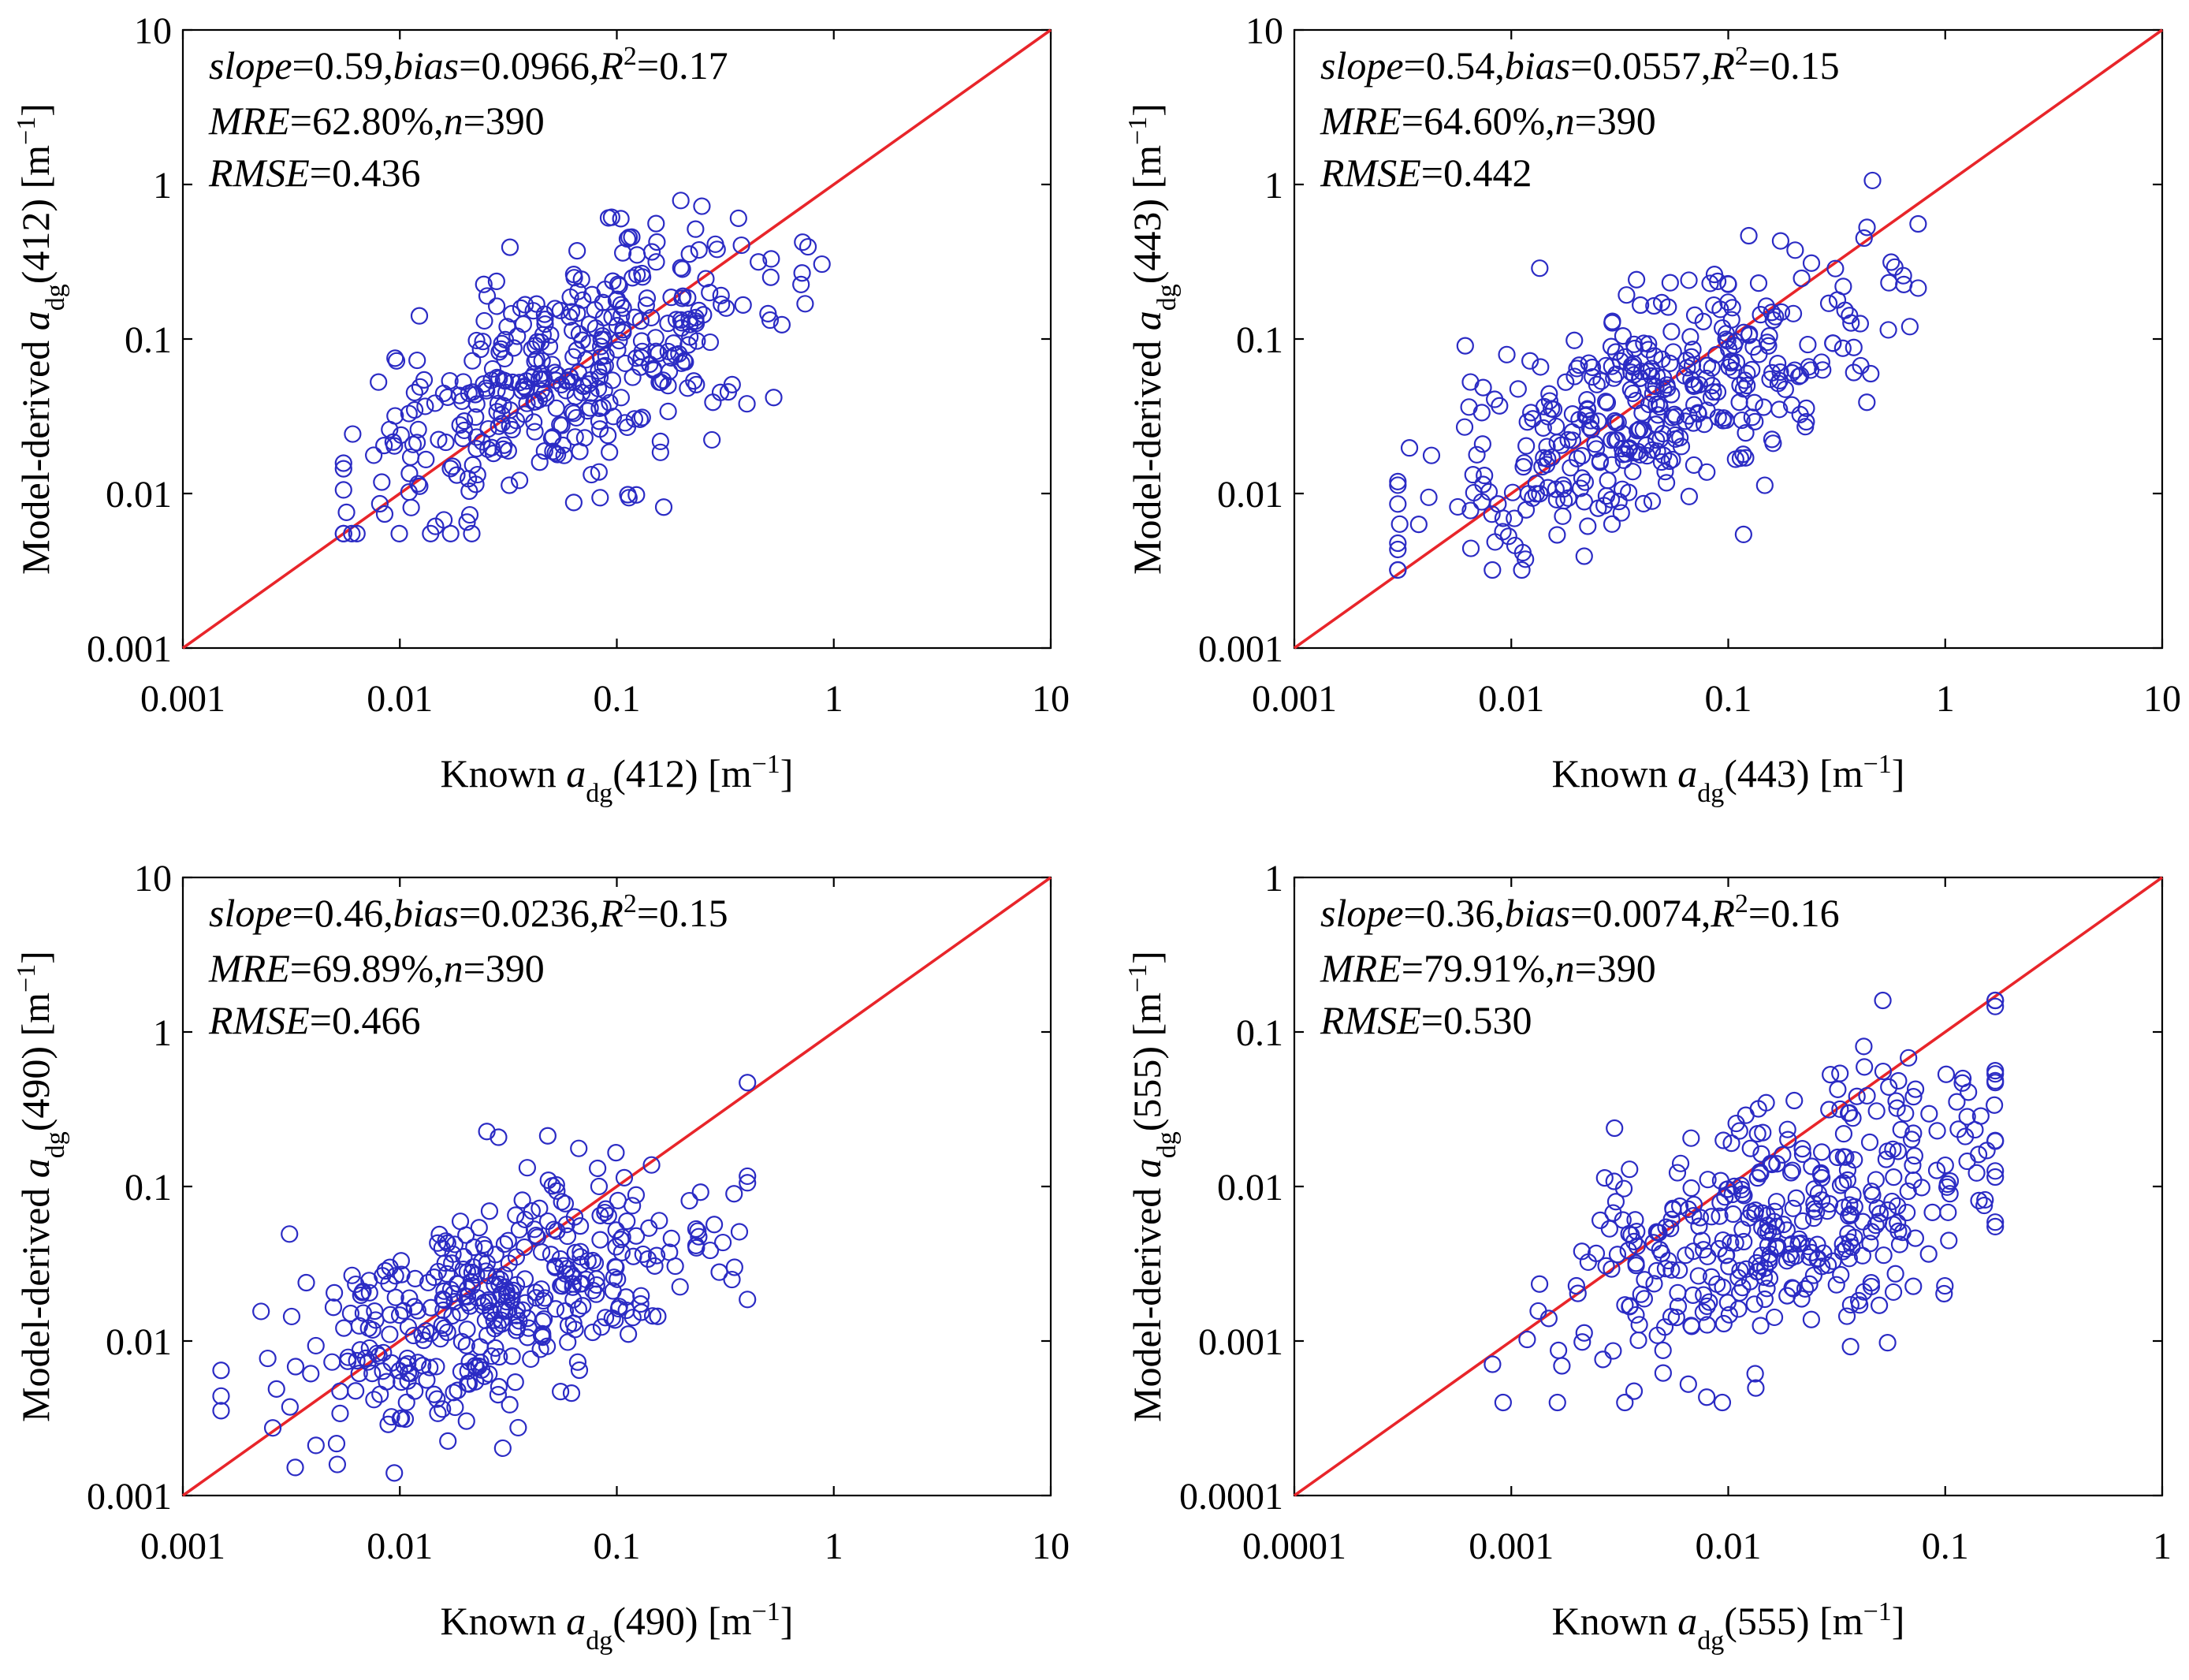 The width and height of the screenshot is (2189, 1680). I want to click on stats-line-2: MRE=64.60%,n=390, so click(1488, 121).